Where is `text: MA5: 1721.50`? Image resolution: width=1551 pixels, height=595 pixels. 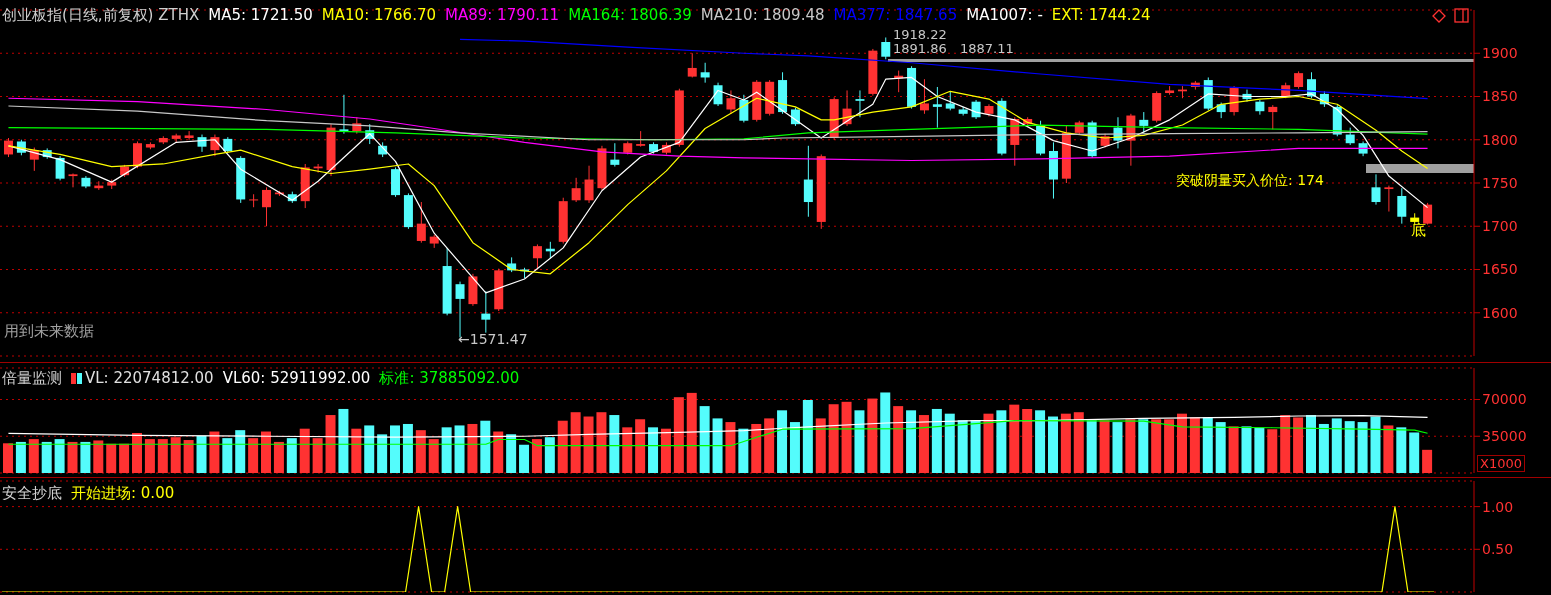 text: MA5: 1721.50 is located at coordinates (260, 15).